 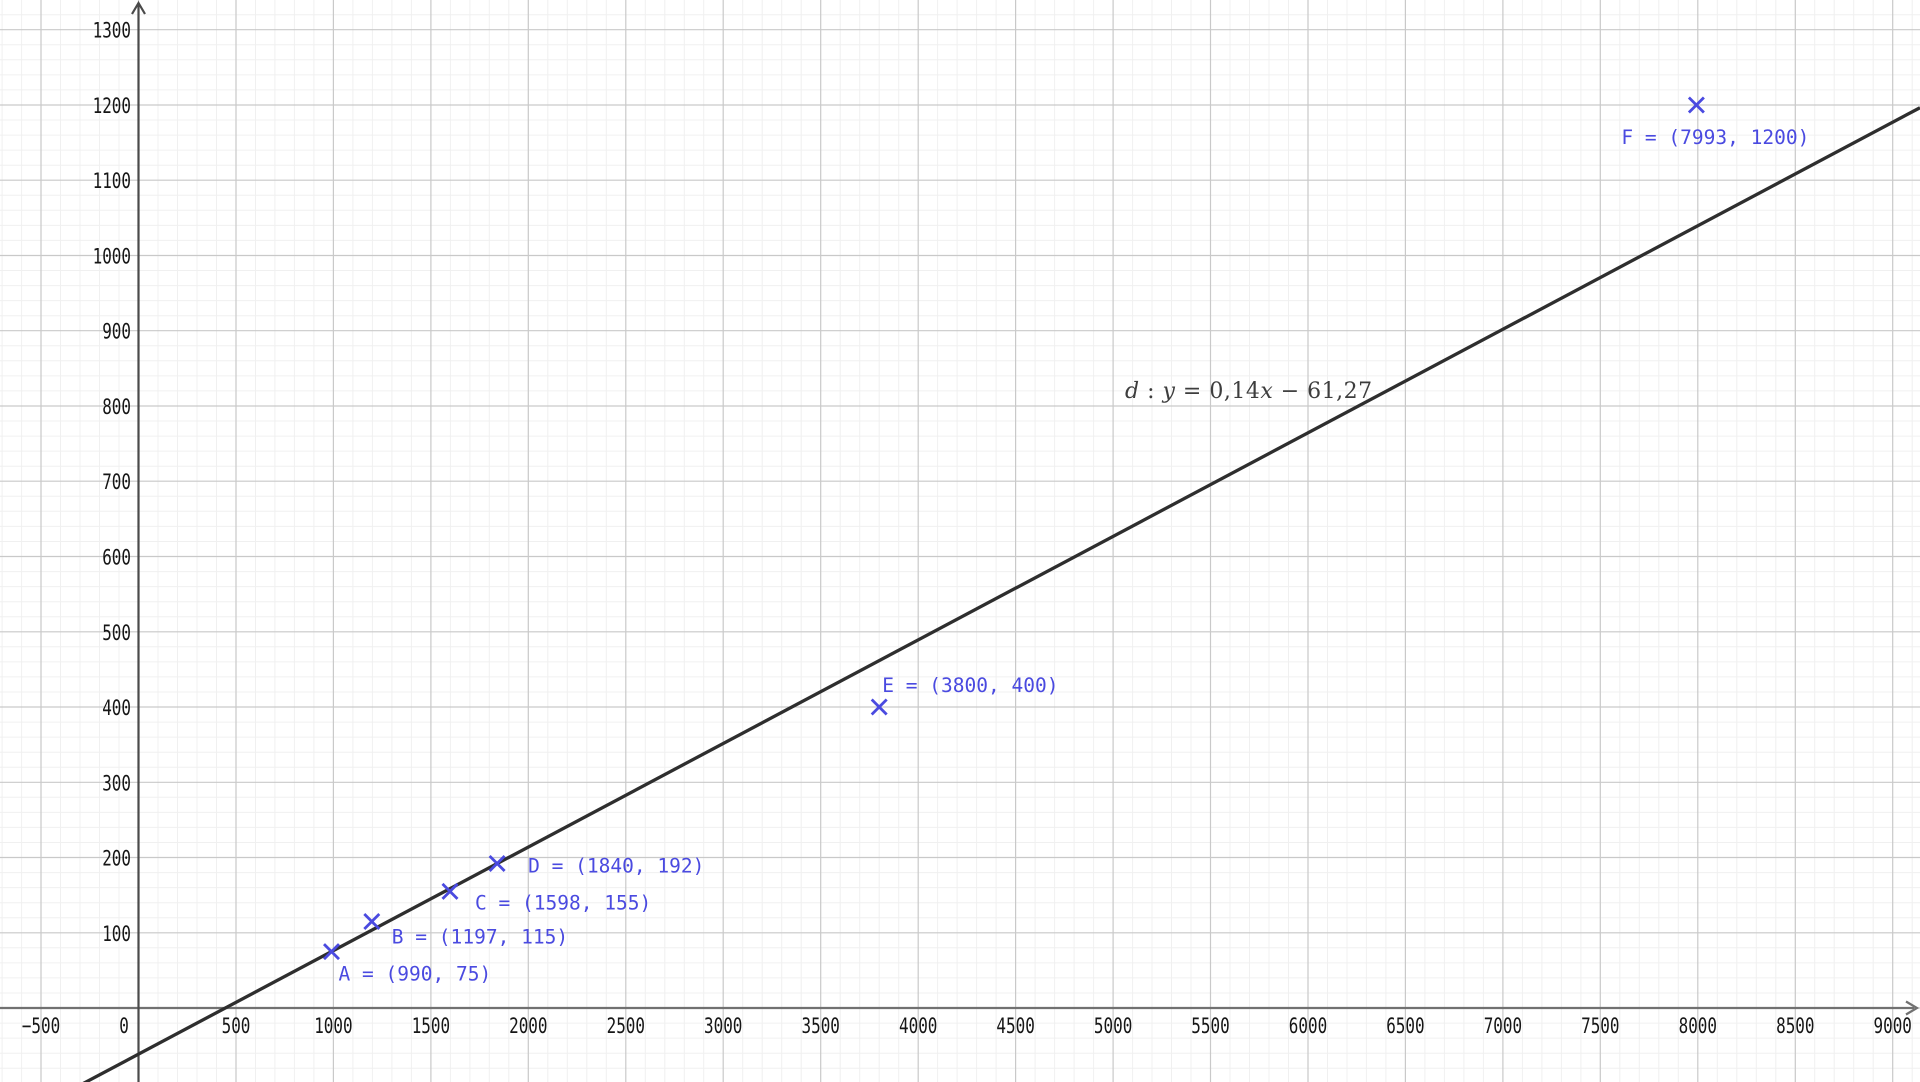 I want to click on x-axis-tick-label: 3000, so click(x=723, y=1026).